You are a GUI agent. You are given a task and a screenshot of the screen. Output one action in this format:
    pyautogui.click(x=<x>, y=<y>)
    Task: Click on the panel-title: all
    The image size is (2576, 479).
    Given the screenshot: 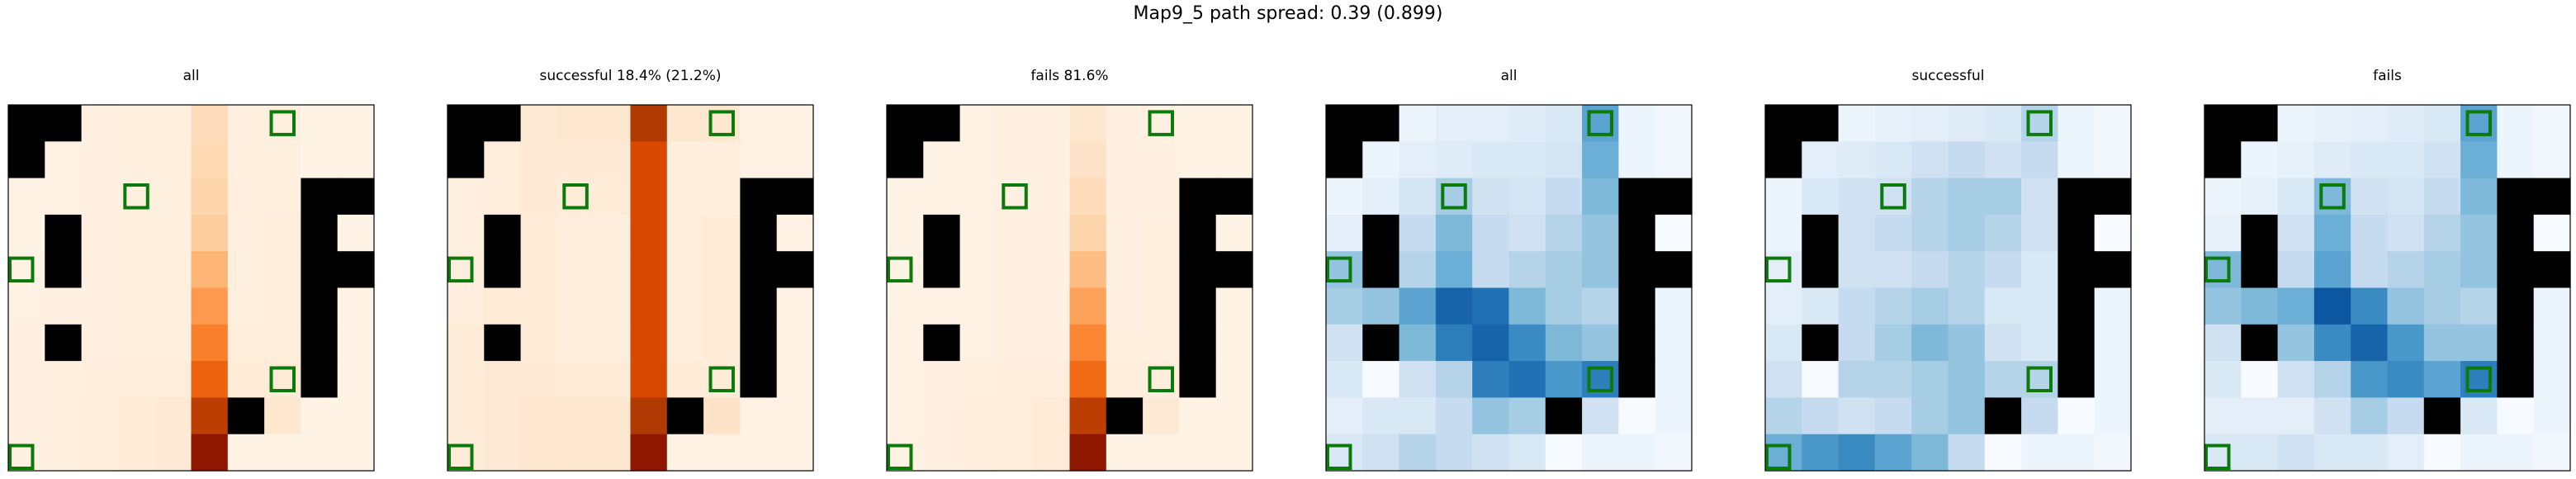 What is the action you would take?
    pyautogui.click(x=191, y=76)
    